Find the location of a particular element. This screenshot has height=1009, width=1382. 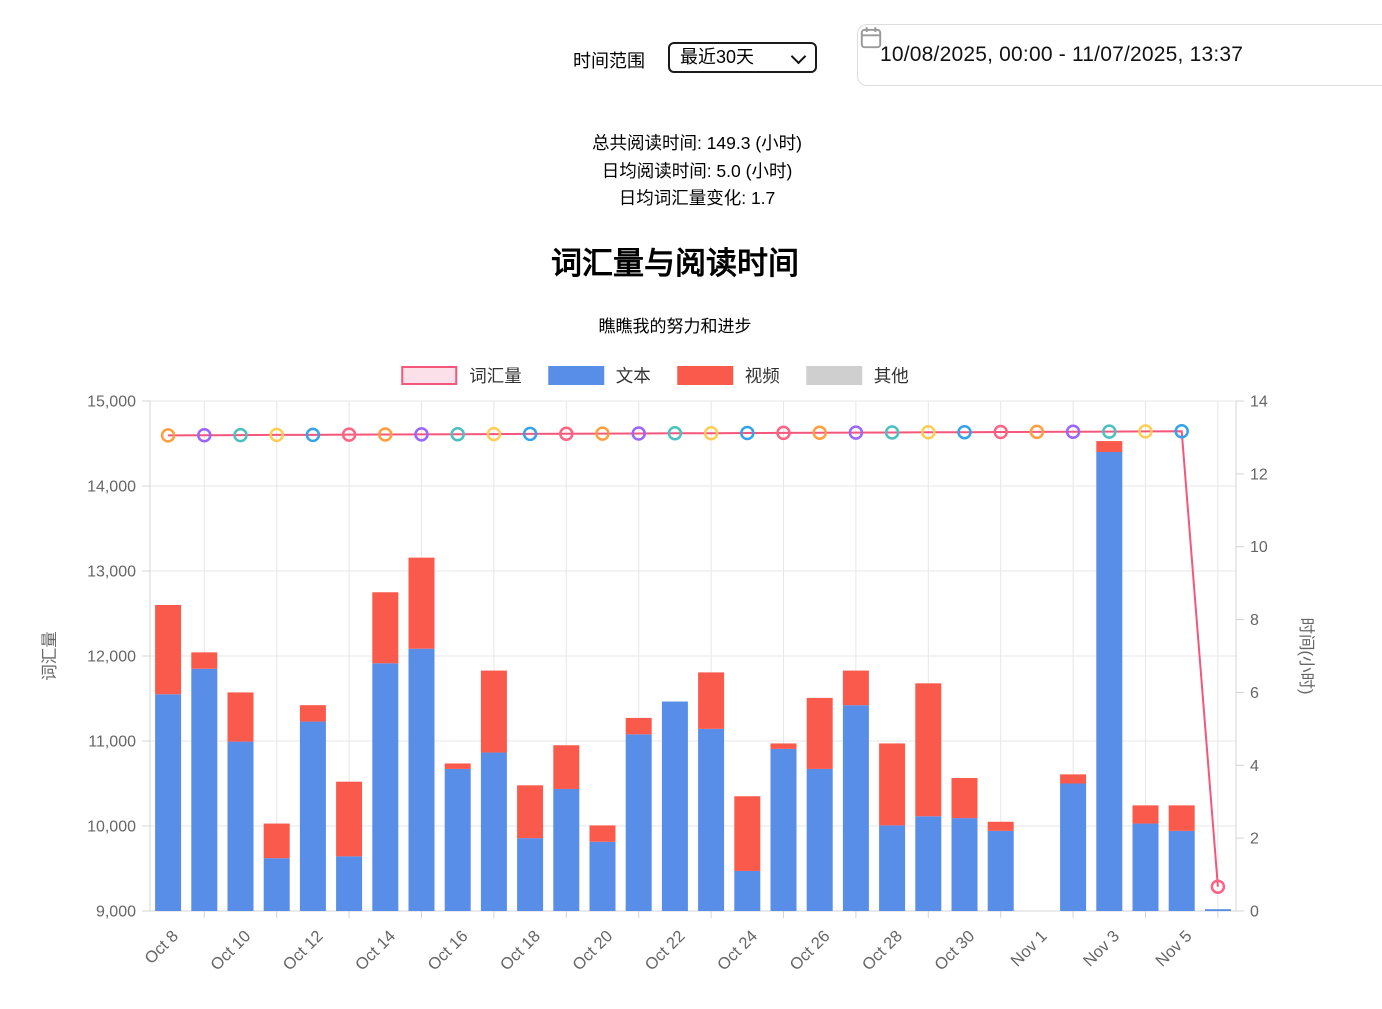

legend-item-其他: 其他 is located at coordinates (857, 375).